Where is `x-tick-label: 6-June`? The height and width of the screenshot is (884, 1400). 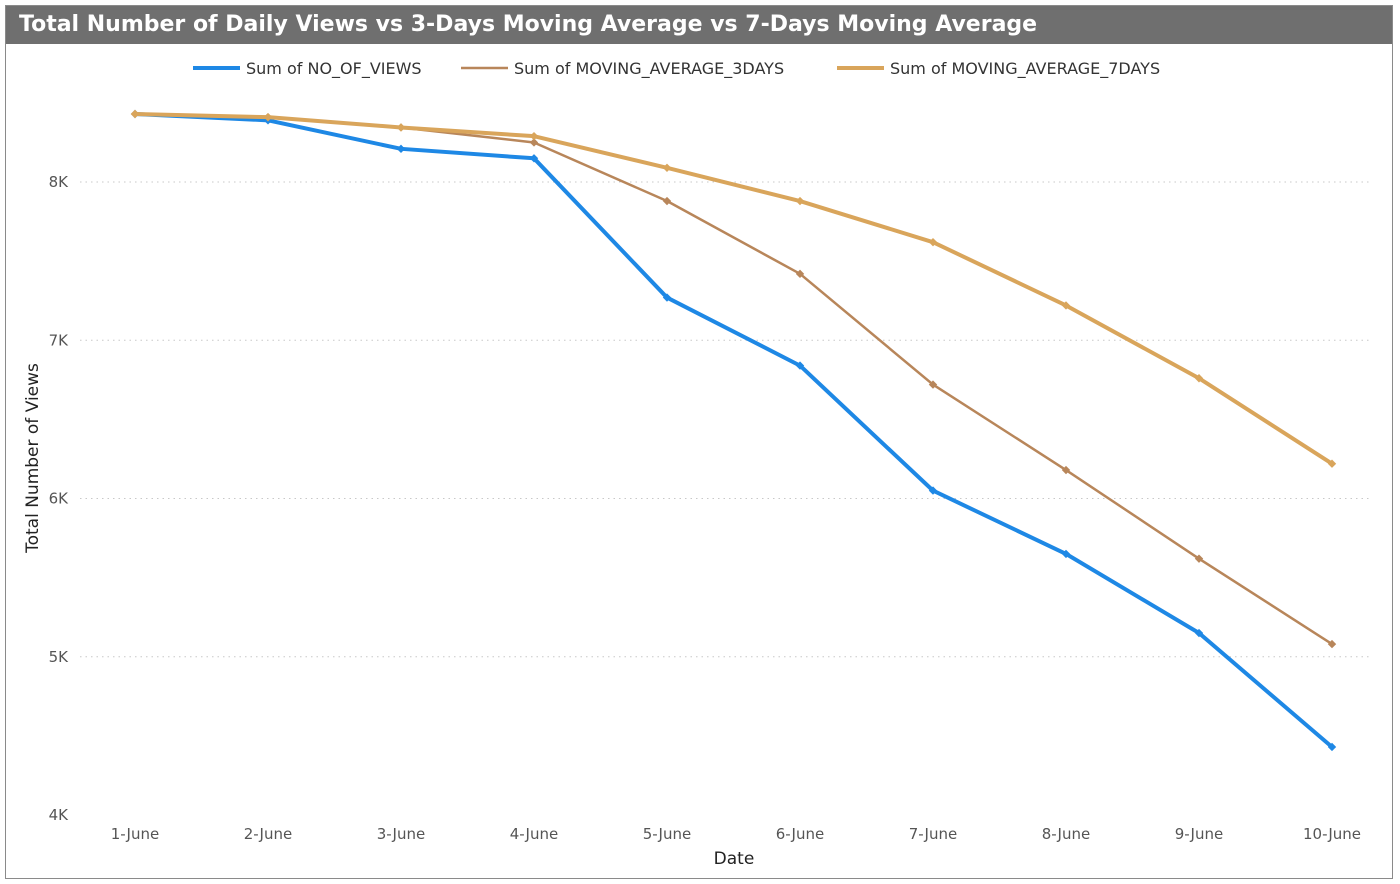 x-tick-label: 6-June is located at coordinates (800, 834).